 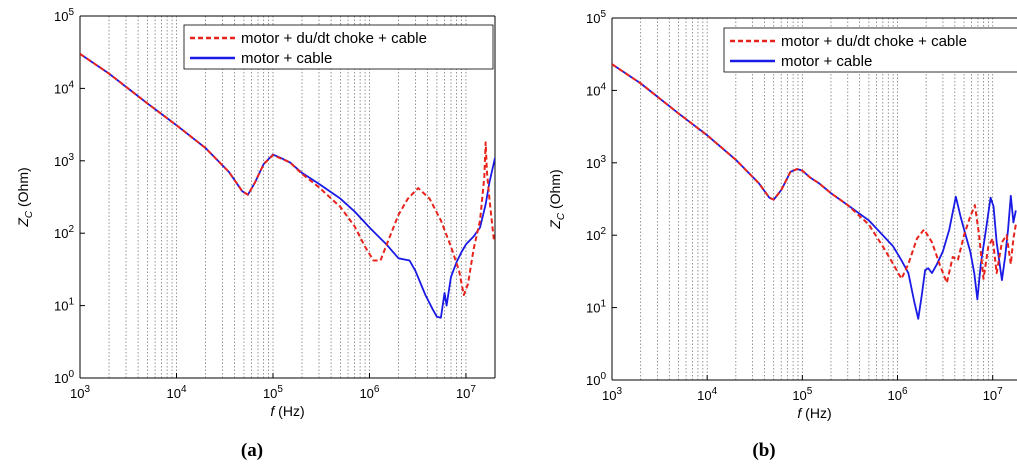 What do you see at coordinates (763, 450) in the screenshot?
I see `panel-caption-b: (b)` at bounding box center [763, 450].